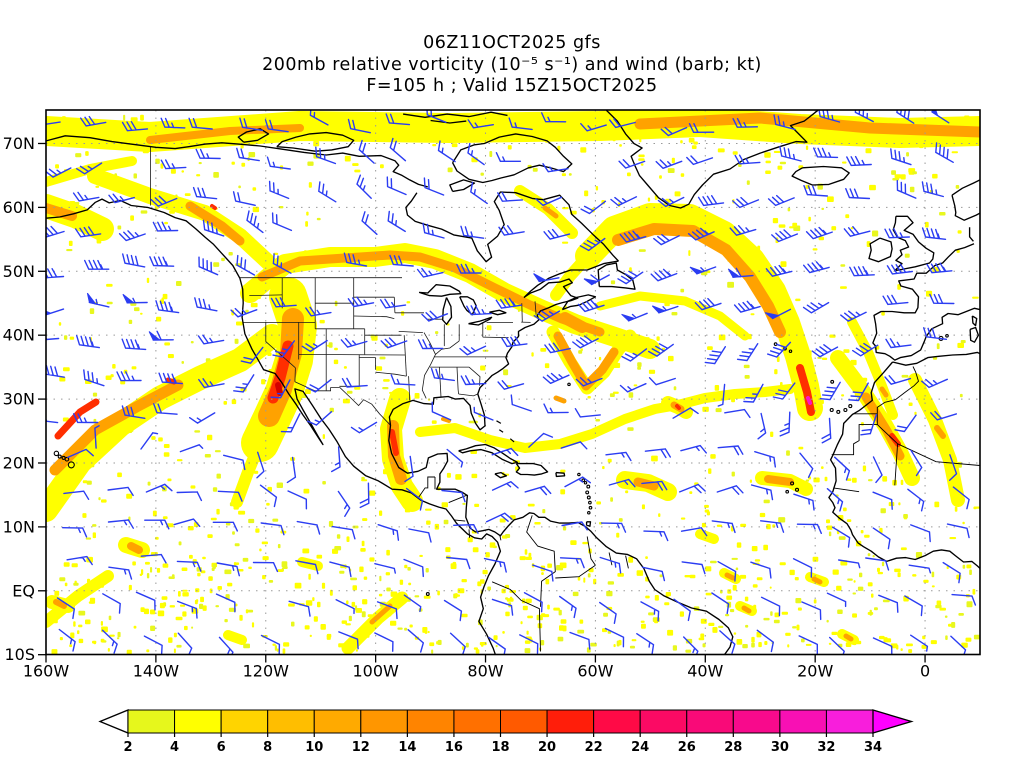 This screenshot has width=1024, height=768. I want to click on colorbar-tick-label: 14, so click(407, 747).